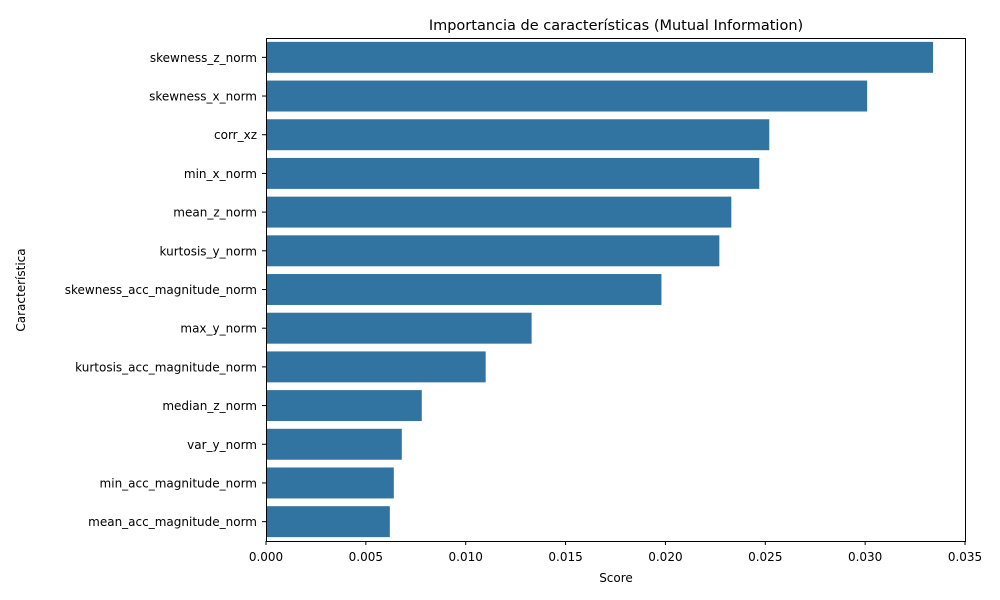 The image size is (1000, 600). What do you see at coordinates (235, 135) in the screenshot?
I see `y-tick-label: corr_xz` at bounding box center [235, 135].